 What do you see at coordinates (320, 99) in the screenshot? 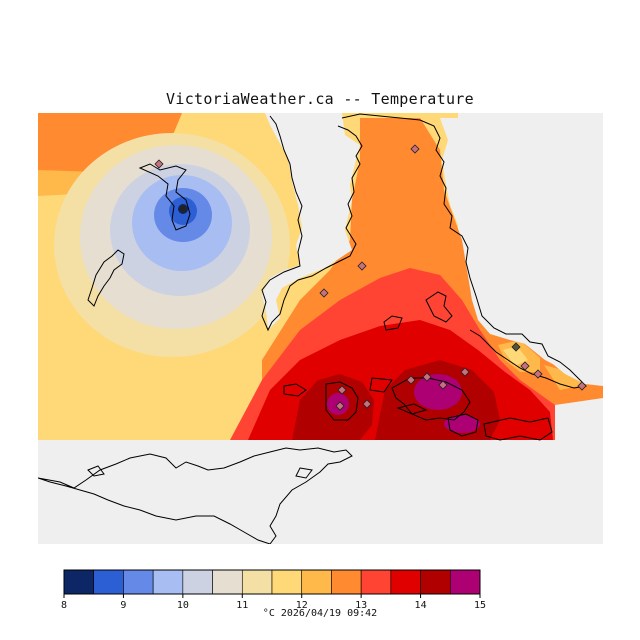
I see `map-title: VictoriaWeather.ca -- Temperature` at bounding box center [320, 99].